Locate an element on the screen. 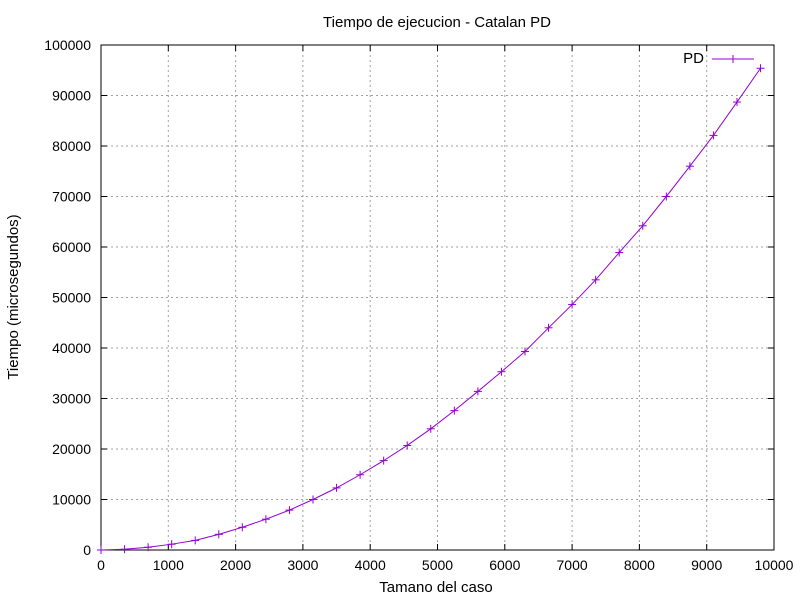  y-tick-label: 60000 is located at coordinates (71, 247).